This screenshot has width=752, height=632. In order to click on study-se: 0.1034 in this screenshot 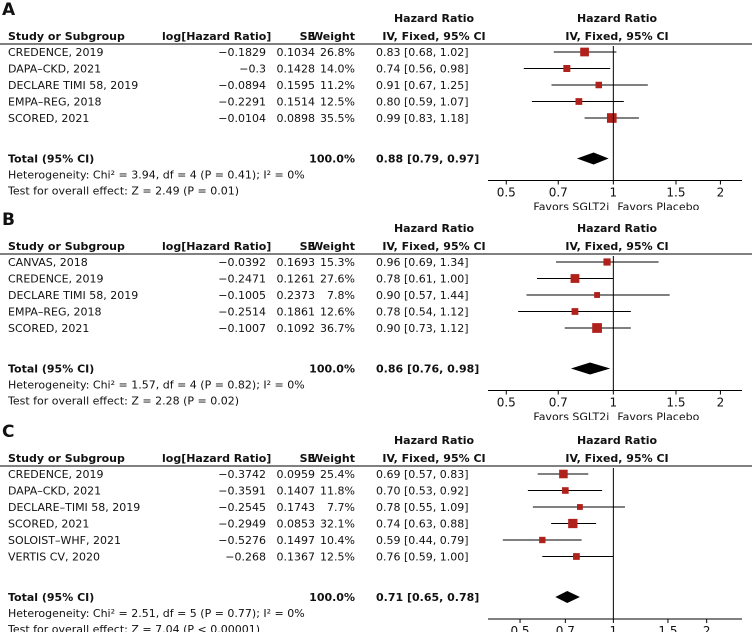, I will do `click(296, 52)`.